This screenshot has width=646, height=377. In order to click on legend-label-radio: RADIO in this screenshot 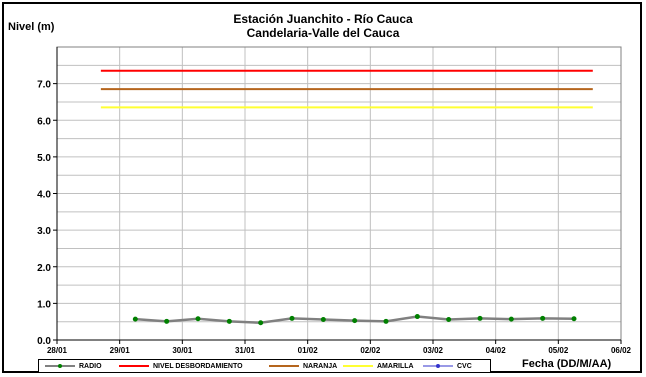, I will do `click(90, 366)`.